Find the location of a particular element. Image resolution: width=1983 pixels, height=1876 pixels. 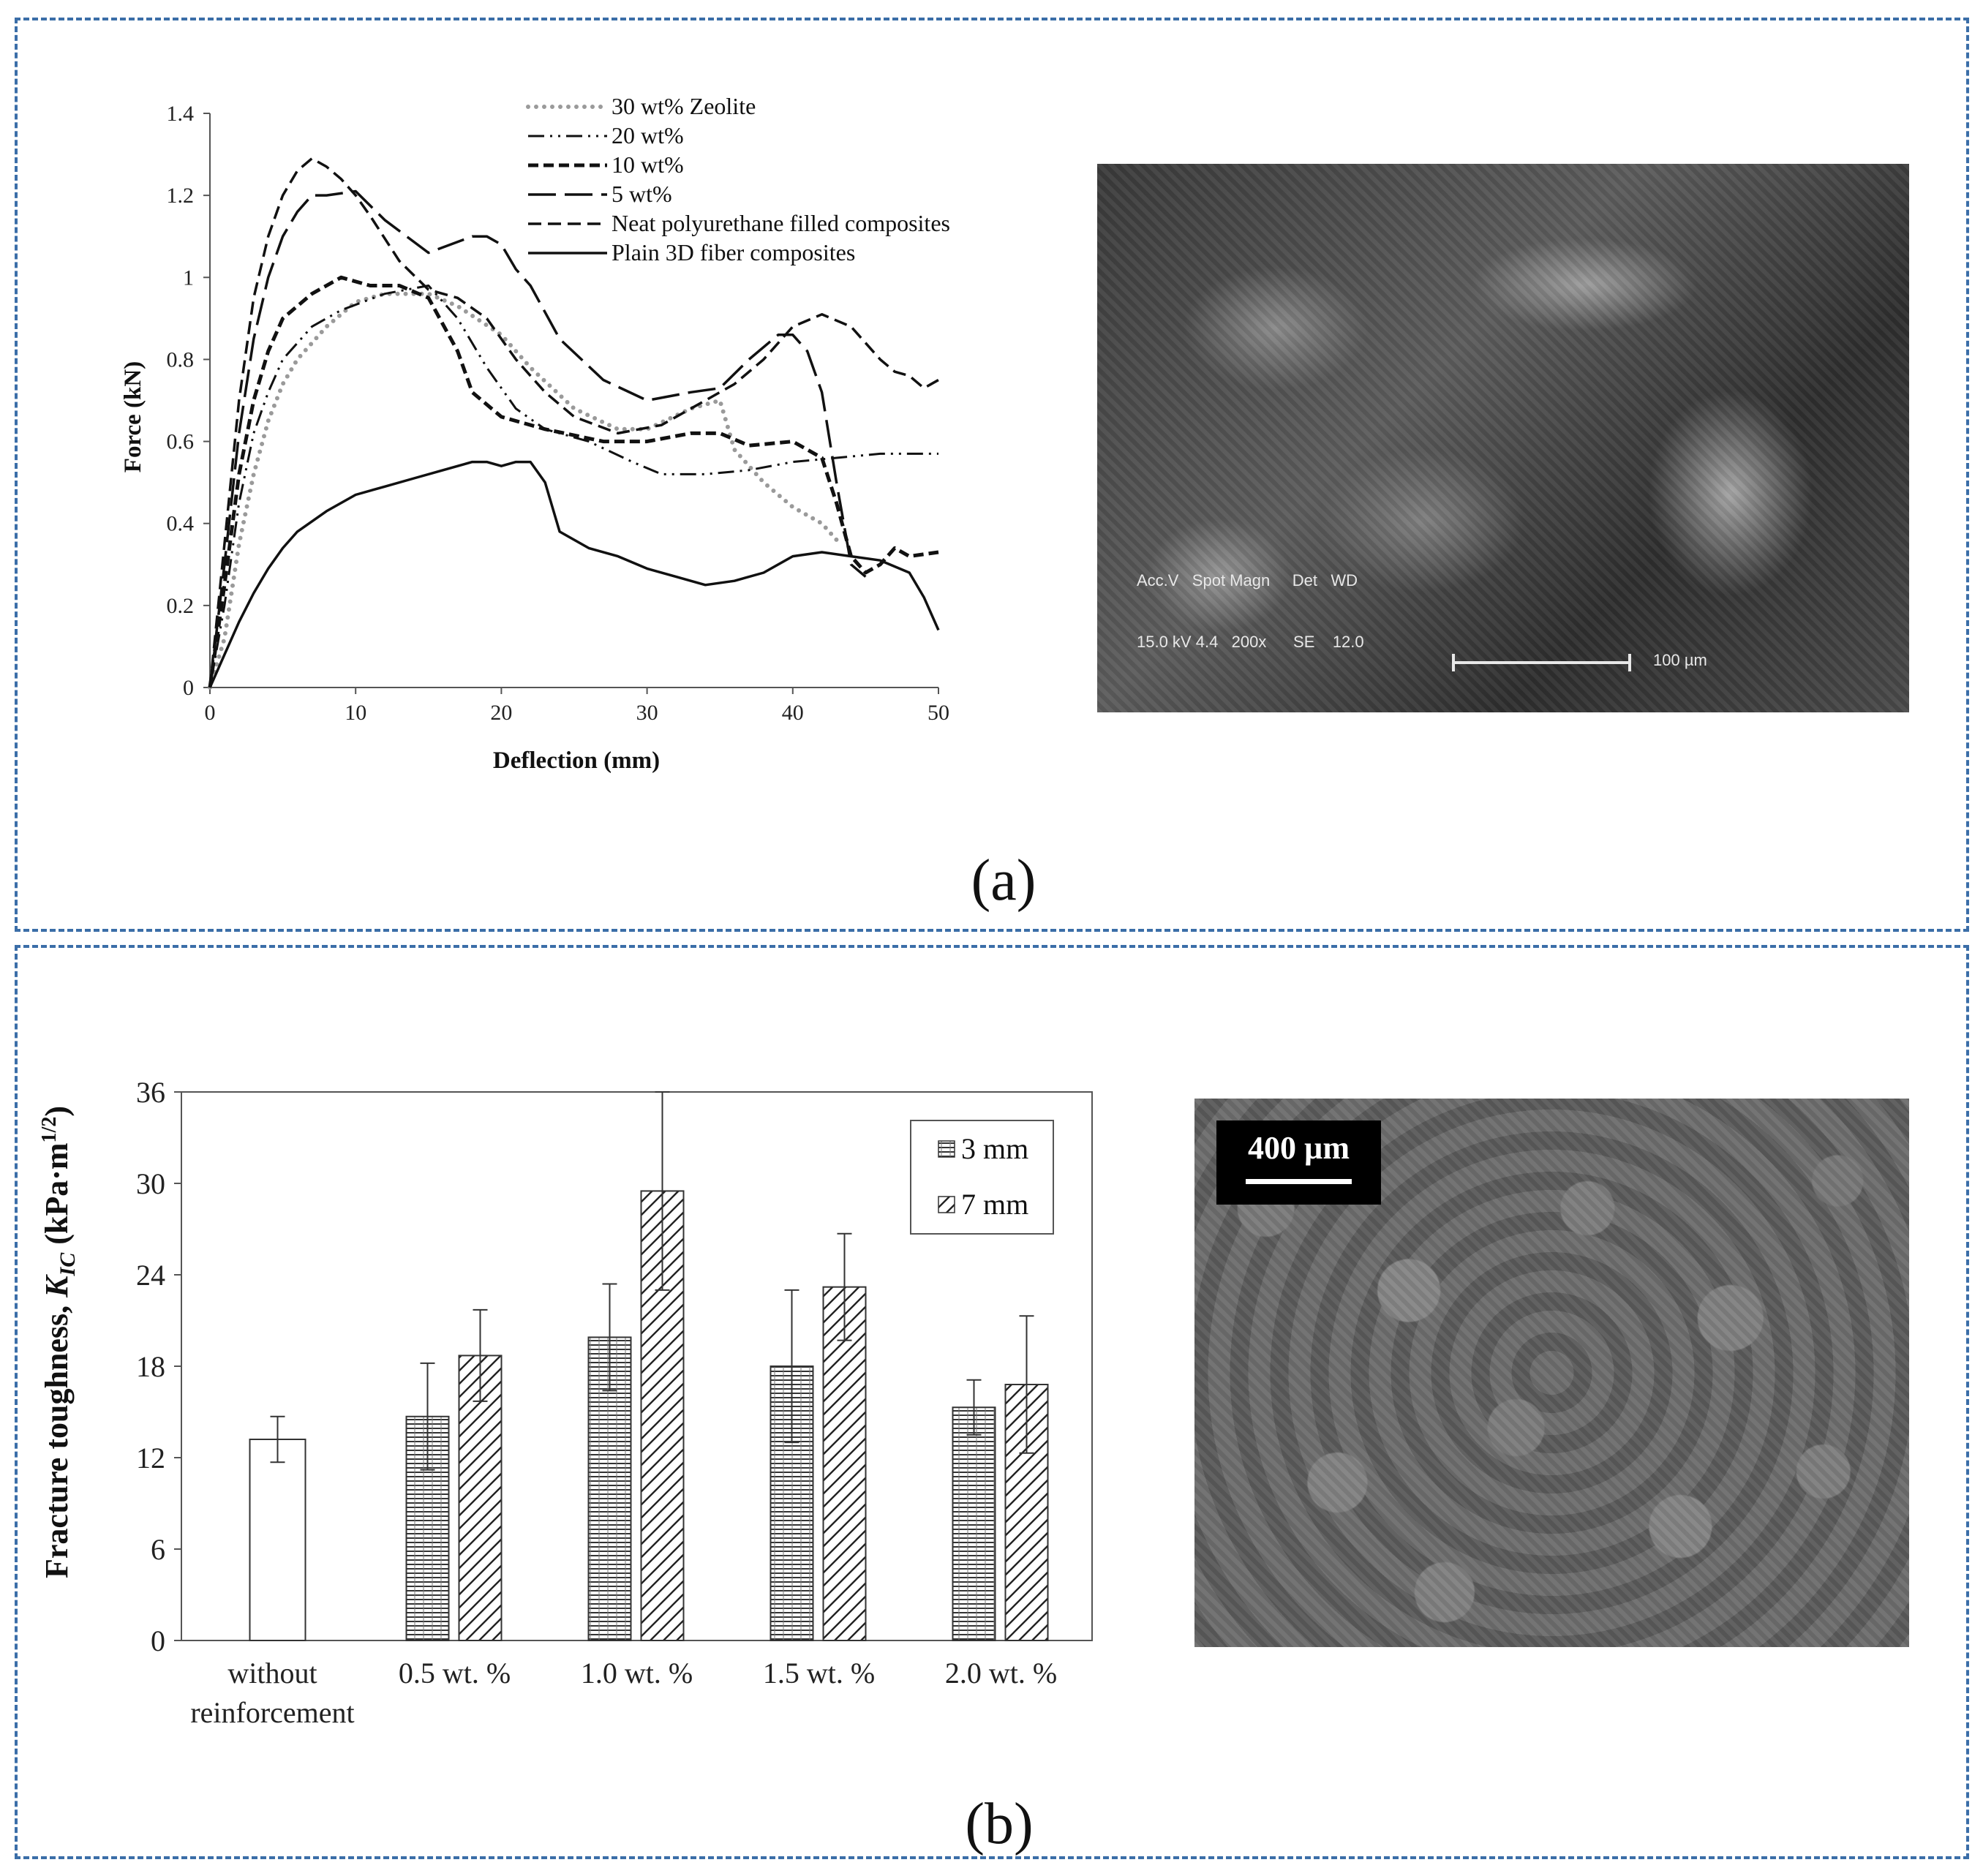

chart-a-series is located at coordinates (574, 423).